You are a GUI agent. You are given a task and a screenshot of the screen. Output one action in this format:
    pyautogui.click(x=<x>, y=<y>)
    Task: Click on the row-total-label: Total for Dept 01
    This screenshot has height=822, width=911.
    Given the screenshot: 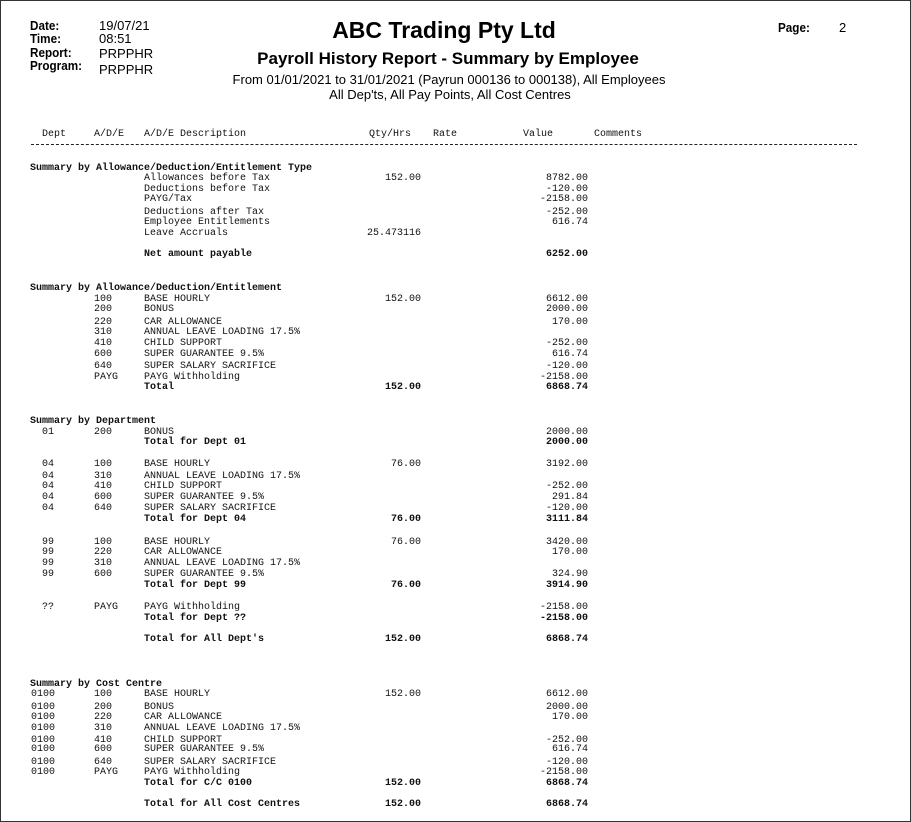 What is the action you would take?
    pyautogui.click(x=195, y=442)
    